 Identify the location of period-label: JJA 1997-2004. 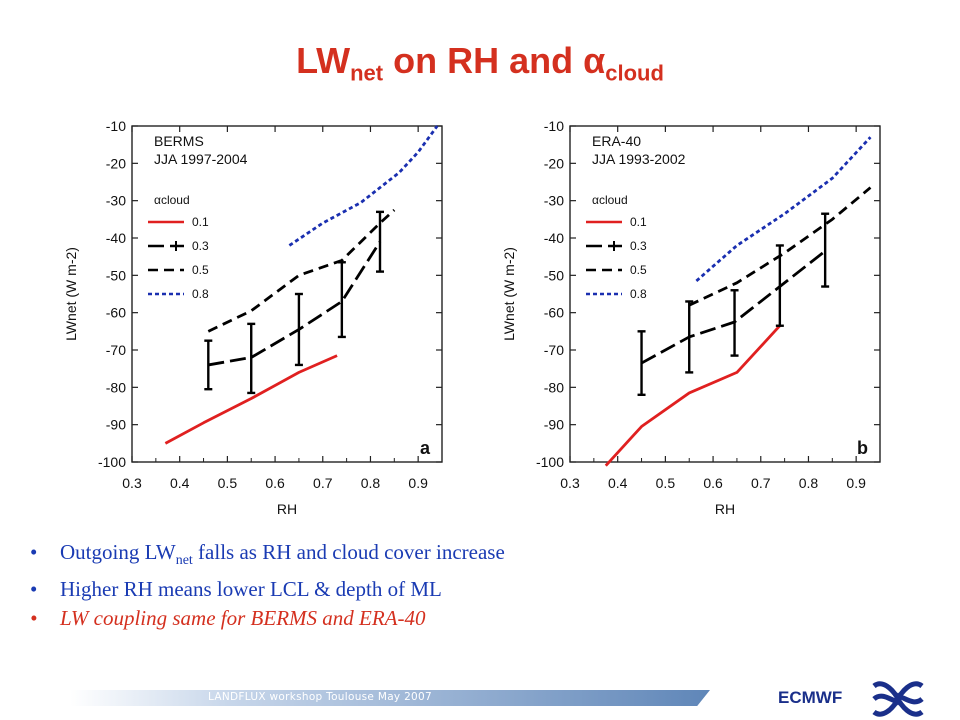
(201, 159).